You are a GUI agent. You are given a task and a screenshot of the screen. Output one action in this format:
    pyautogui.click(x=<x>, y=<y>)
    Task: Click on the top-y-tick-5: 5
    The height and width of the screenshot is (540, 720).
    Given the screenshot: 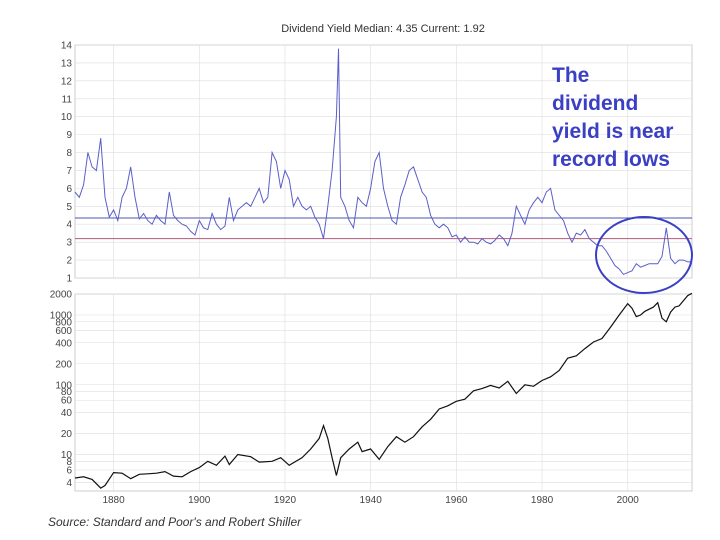 What is the action you would take?
    pyautogui.click(x=69, y=207)
    